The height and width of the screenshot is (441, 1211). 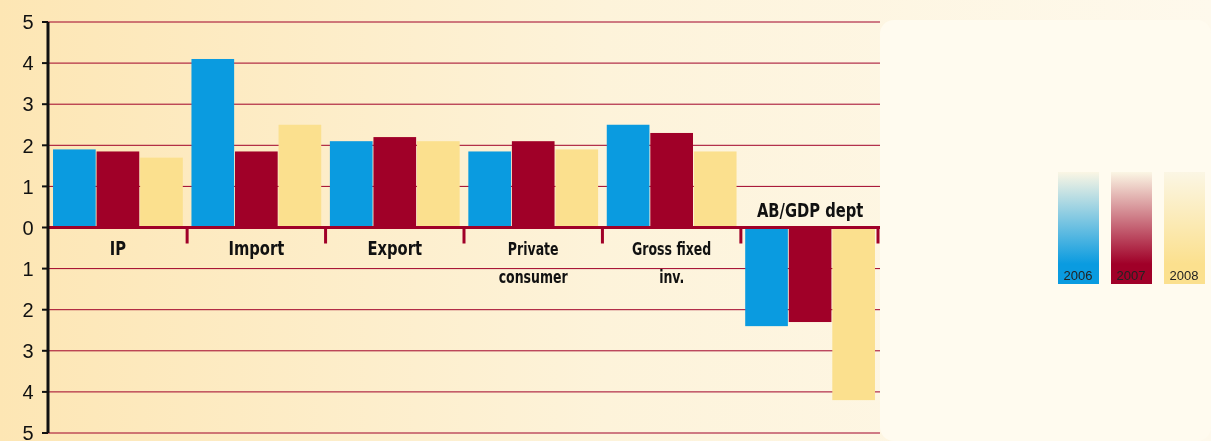 I want to click on text: 2008, so click(x=1184, y=275).